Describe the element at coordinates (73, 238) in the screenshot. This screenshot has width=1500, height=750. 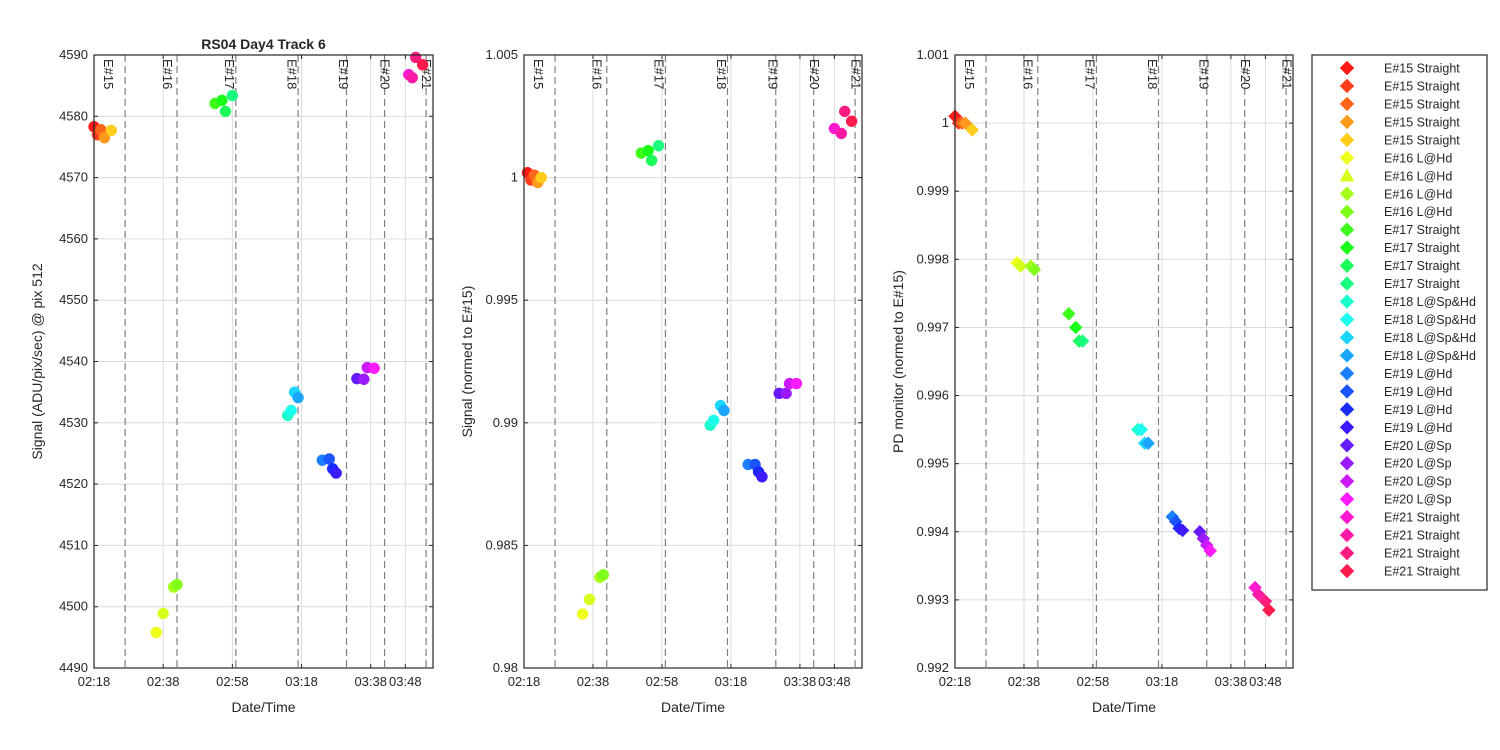
I see `y-tick-label: 4560` at that location.